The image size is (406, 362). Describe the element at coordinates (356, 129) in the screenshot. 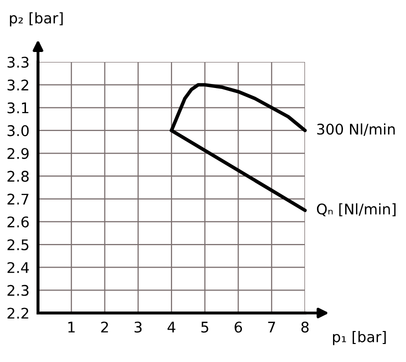

I see `series-label: 300 Nl/min` at that location.